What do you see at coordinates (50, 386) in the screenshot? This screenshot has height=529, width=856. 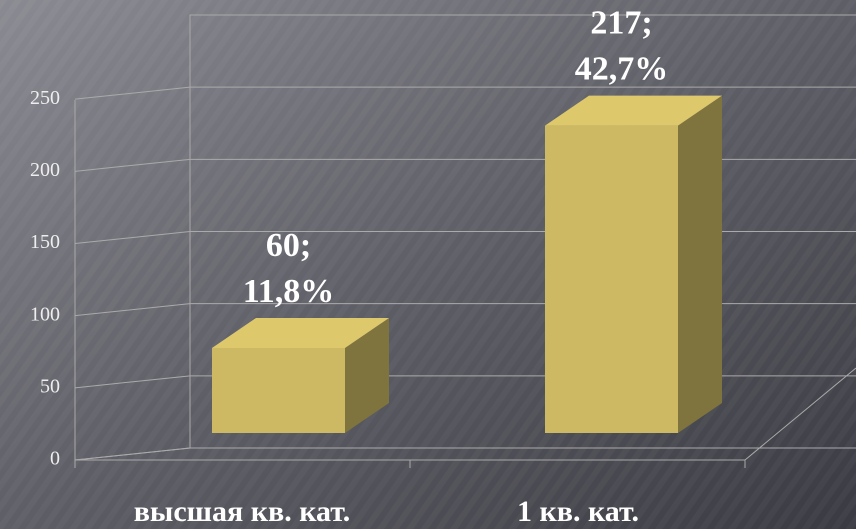 I see `y-tick-label: 50` at bounding box center [50, 386].